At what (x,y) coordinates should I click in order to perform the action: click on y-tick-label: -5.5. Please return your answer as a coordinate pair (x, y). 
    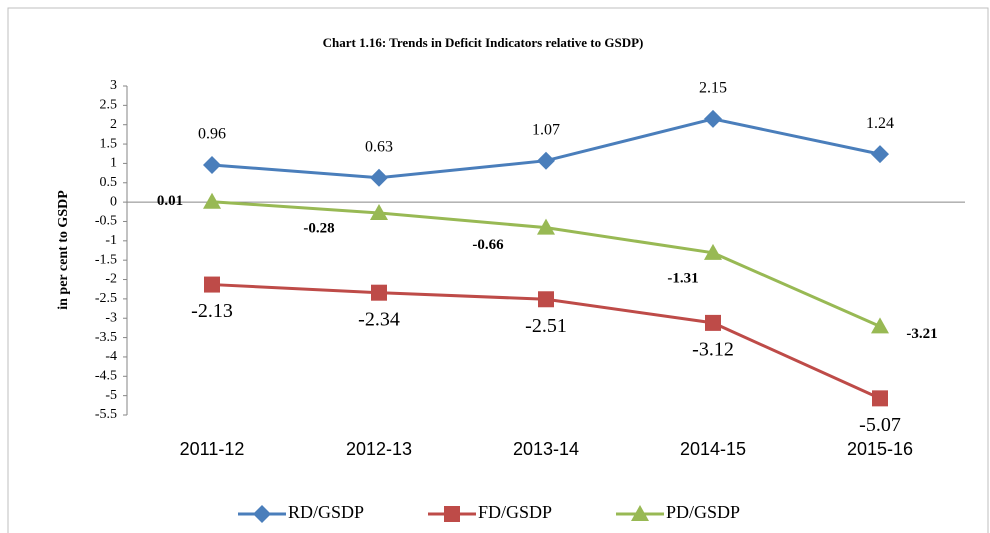
    Looking at the image, I should click on (106, 414).